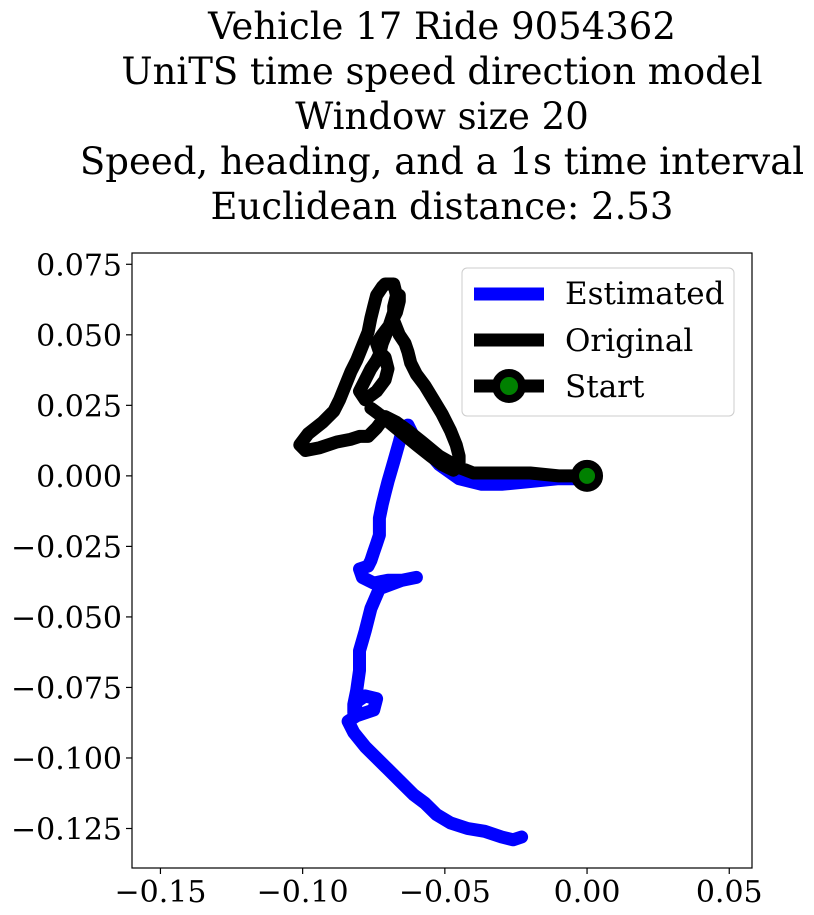 The image size is (814, 915). I want to click on title-line-4: Speed, heading, and a 1s time interval, so click(442, 161).